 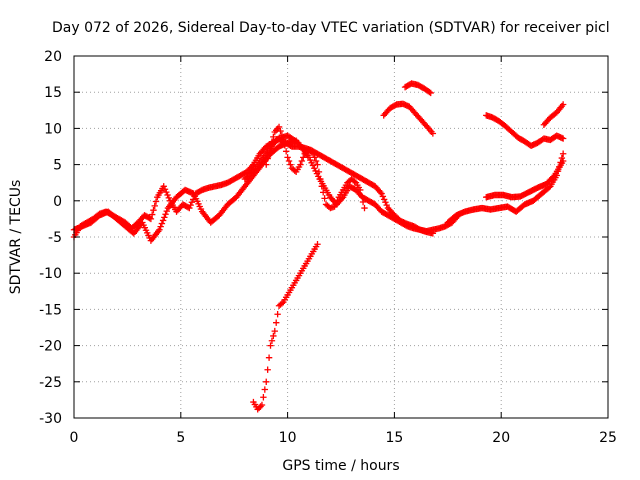 I want to click on y-tick-label: -20, so click(x=50, y=347).